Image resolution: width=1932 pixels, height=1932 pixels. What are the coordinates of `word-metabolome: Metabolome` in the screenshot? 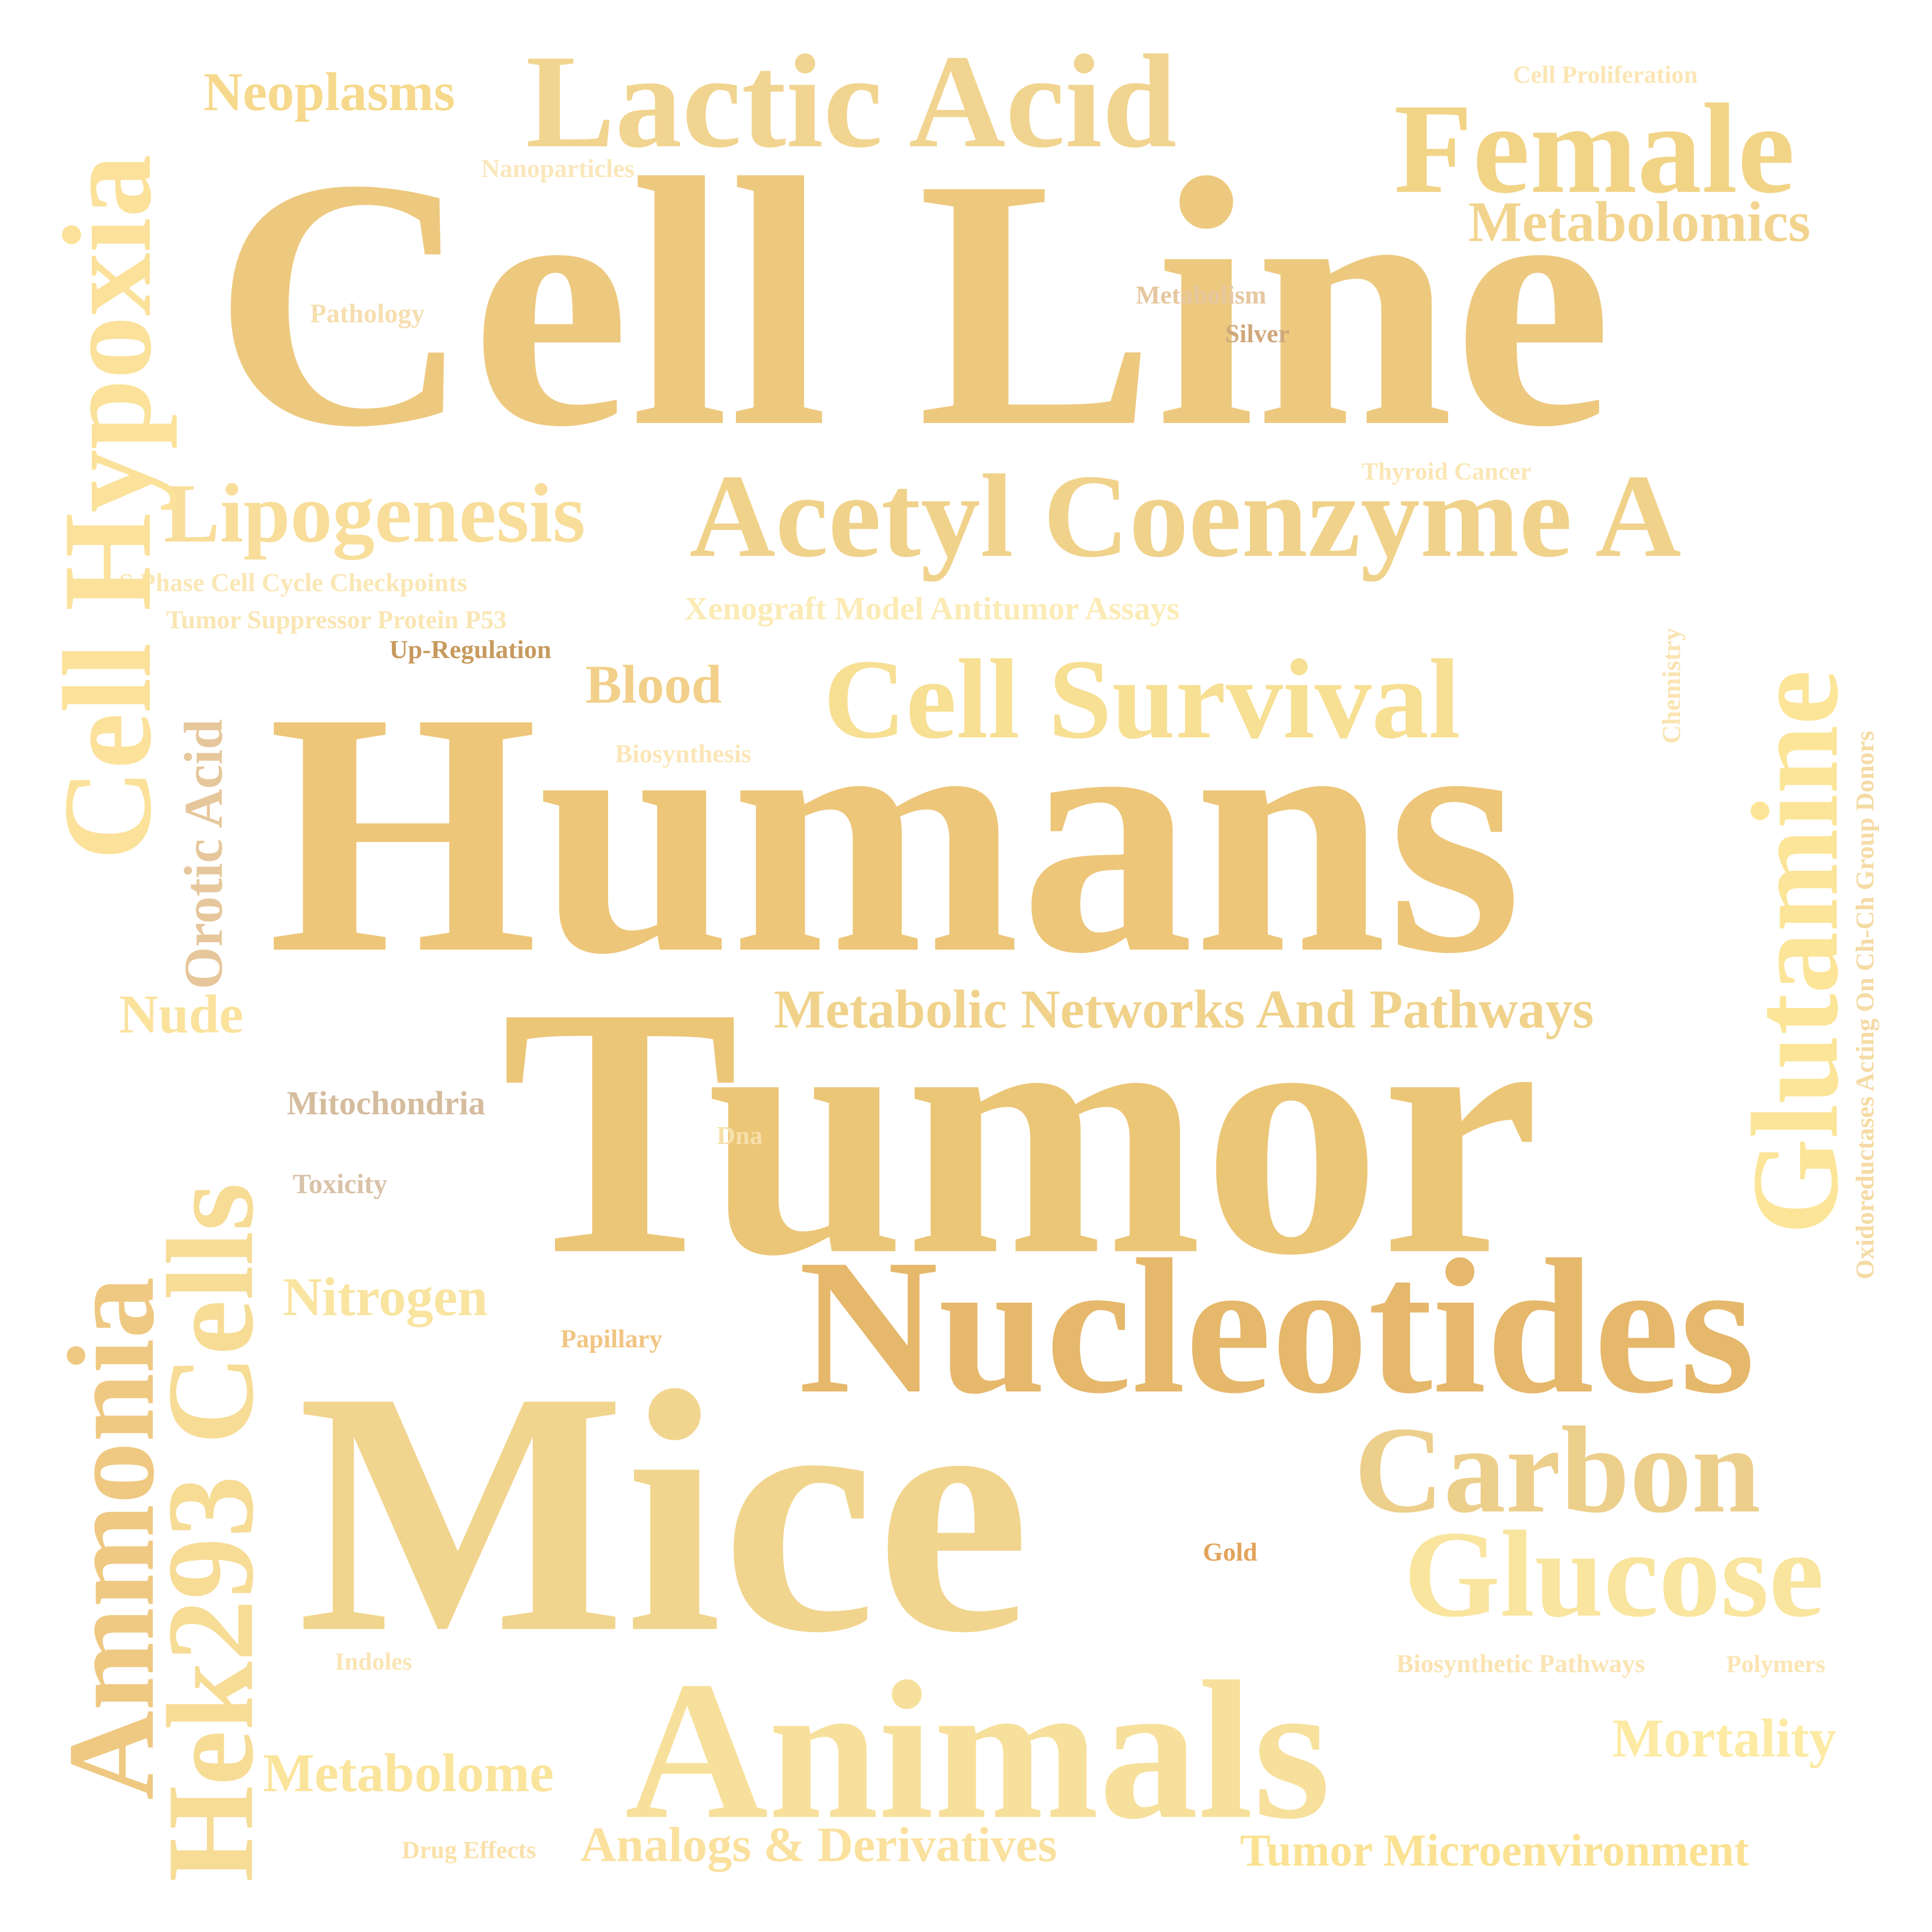 It's located at (408, 1773).